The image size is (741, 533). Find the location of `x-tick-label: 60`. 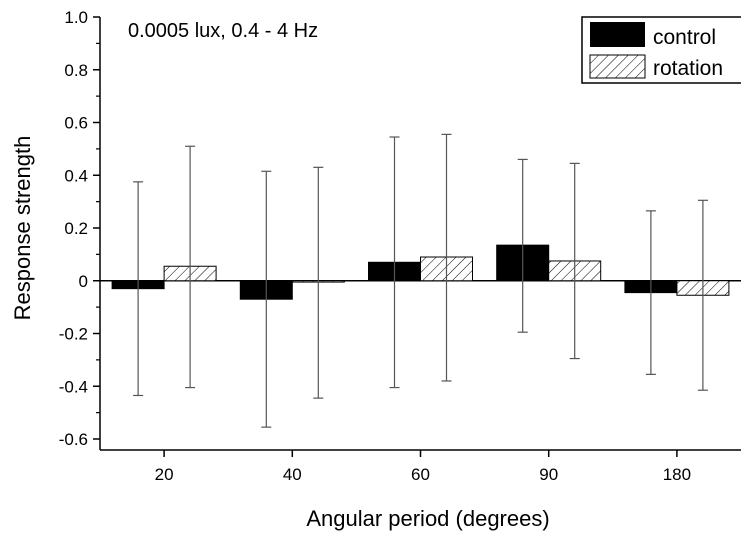

x-tick-label: 60 is located at coordinates (420, 474).